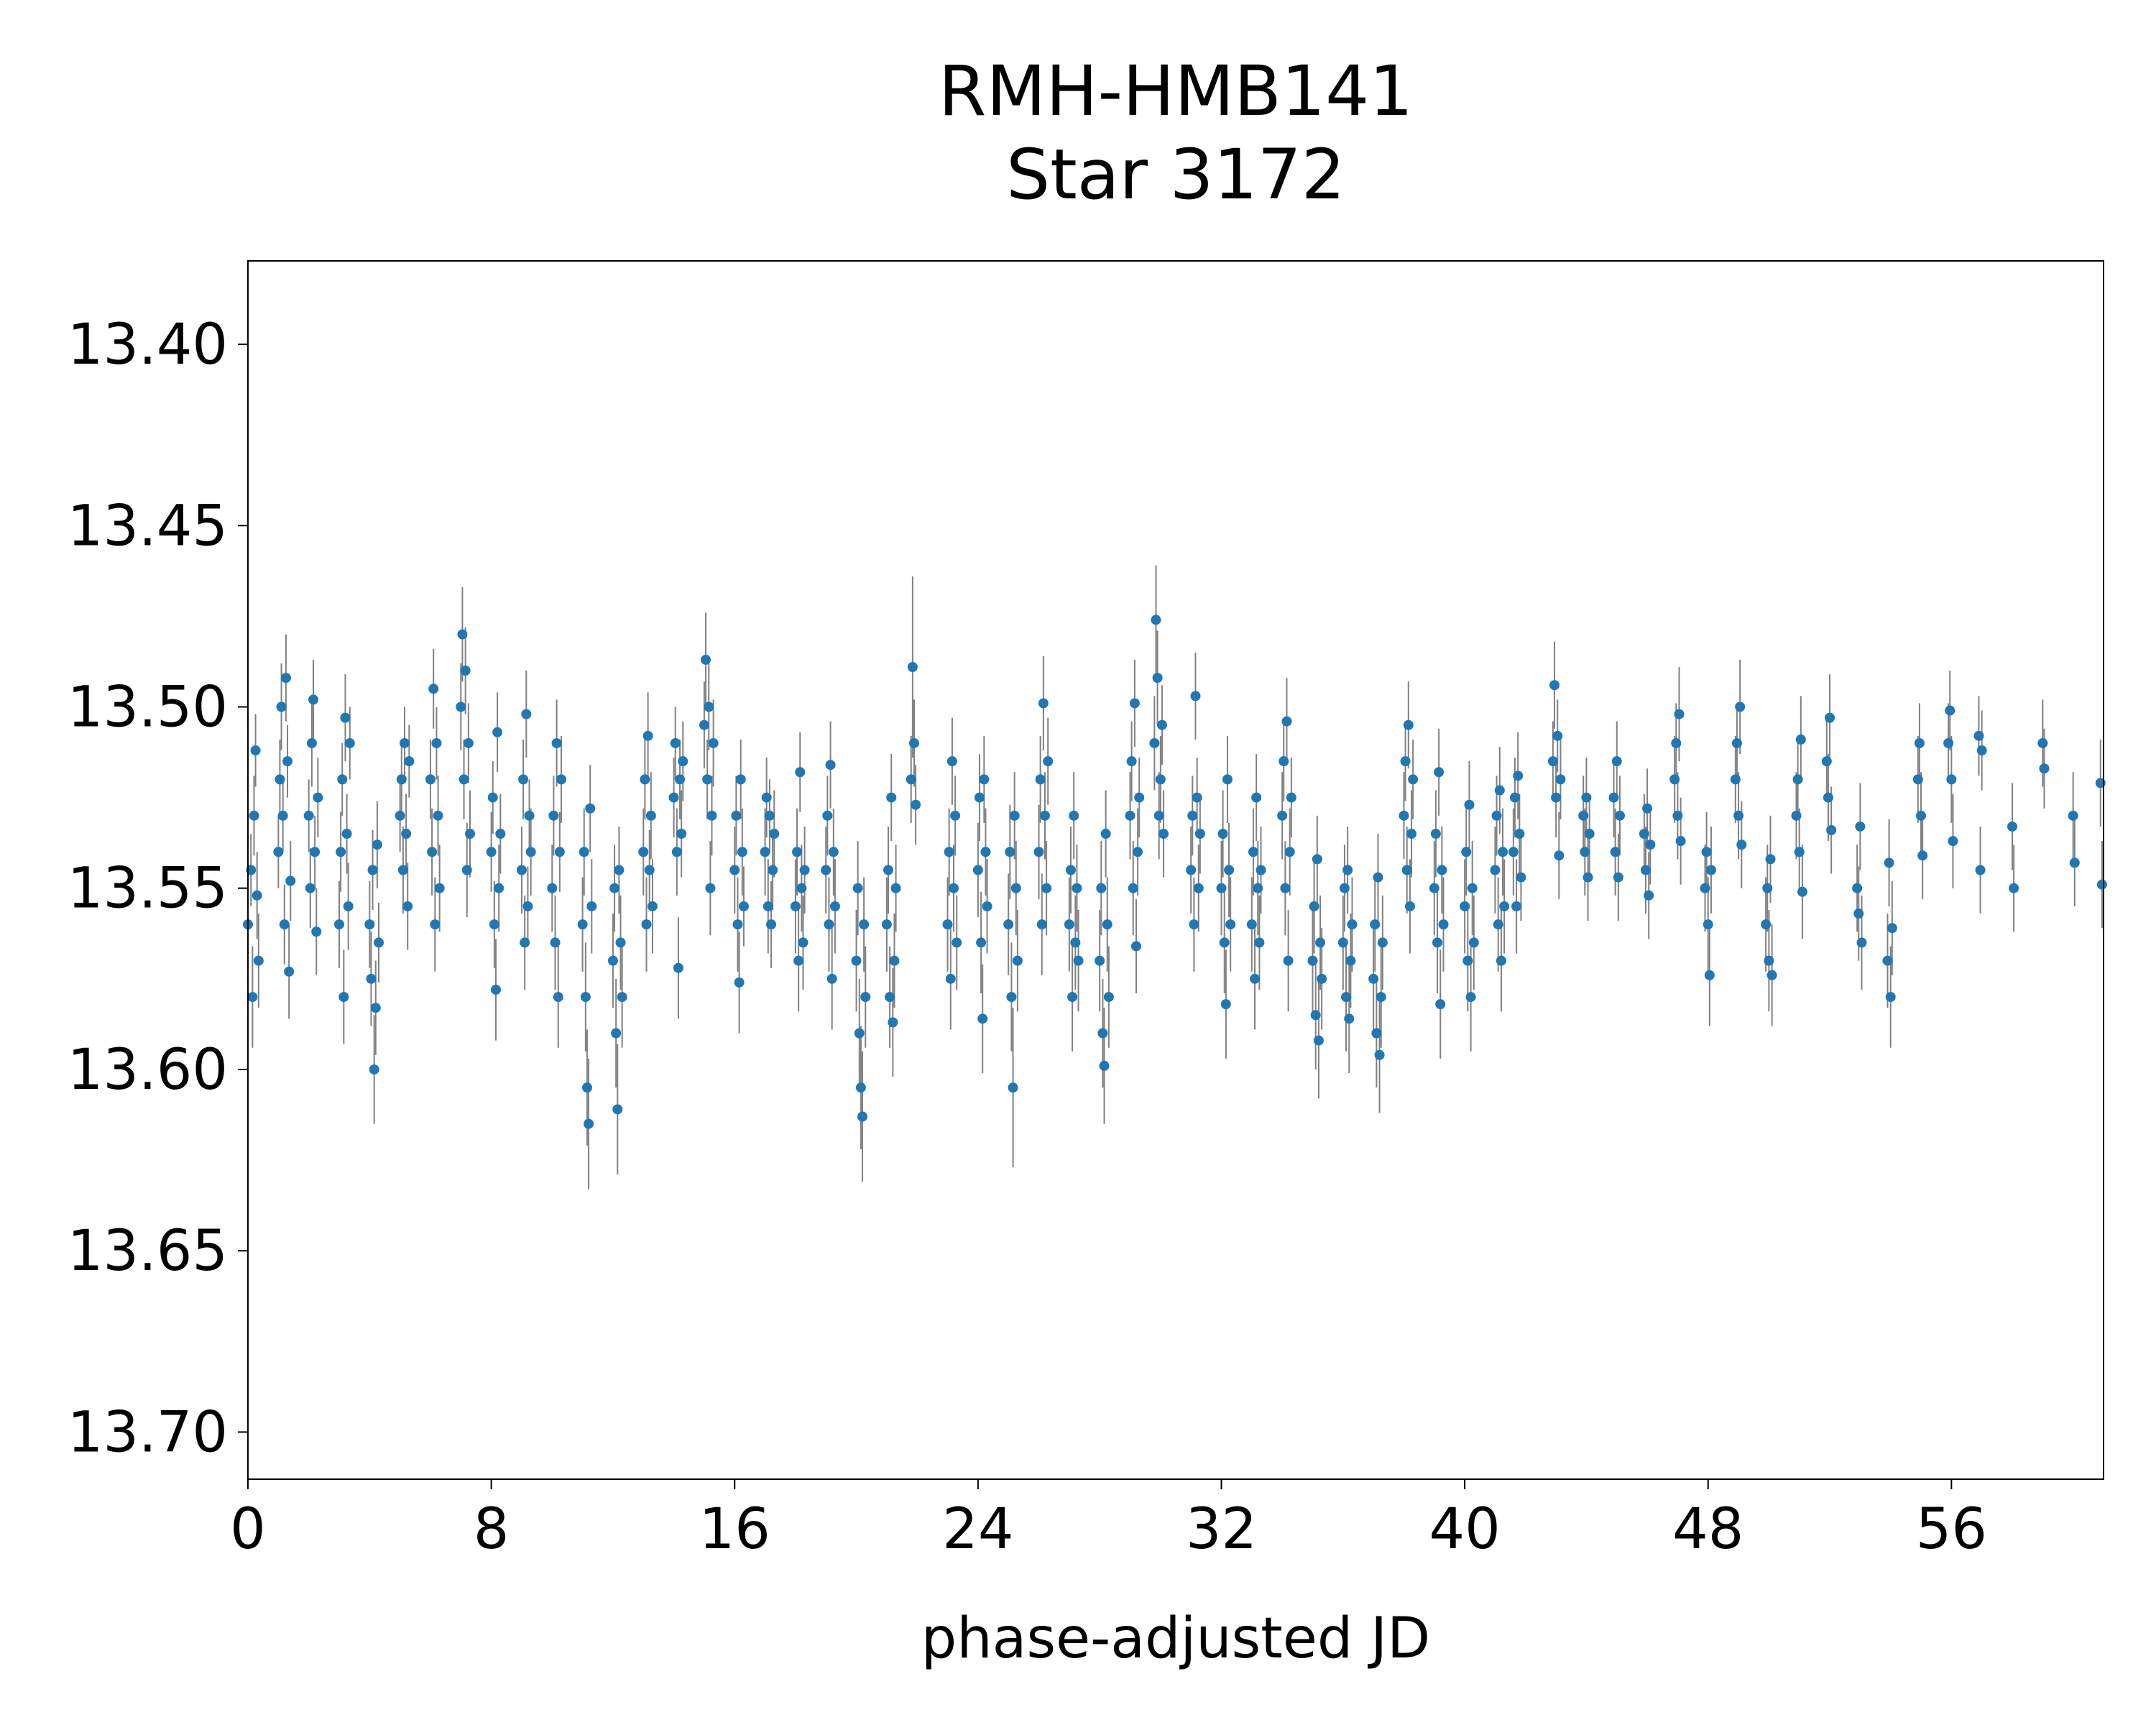  Describe the element at coordinates (1108, 1520) in the screenshot. I see `x-axis-ticks: 0 8 16 24 32 40 48 56` at that location.